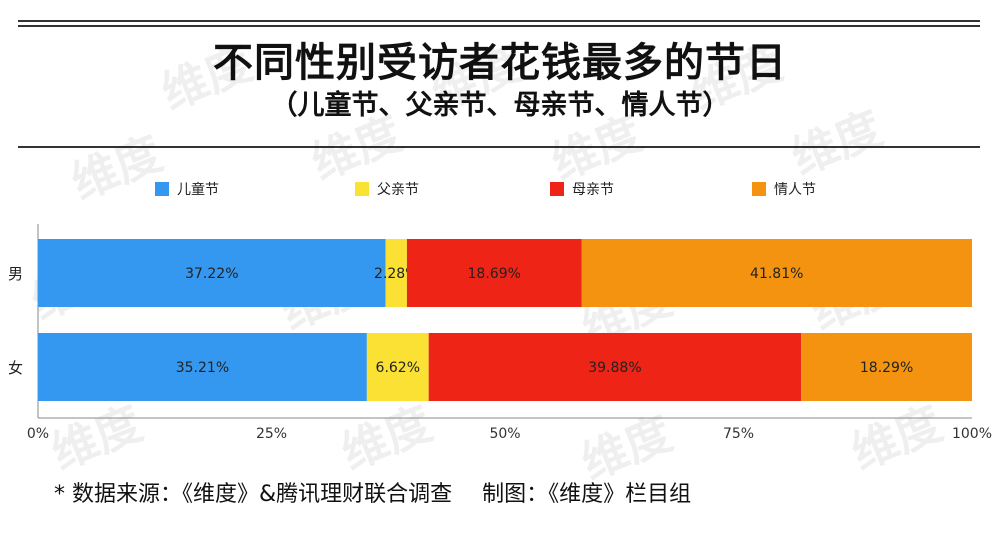  I want to click on data-label: 35.21%, so click(202, 368).